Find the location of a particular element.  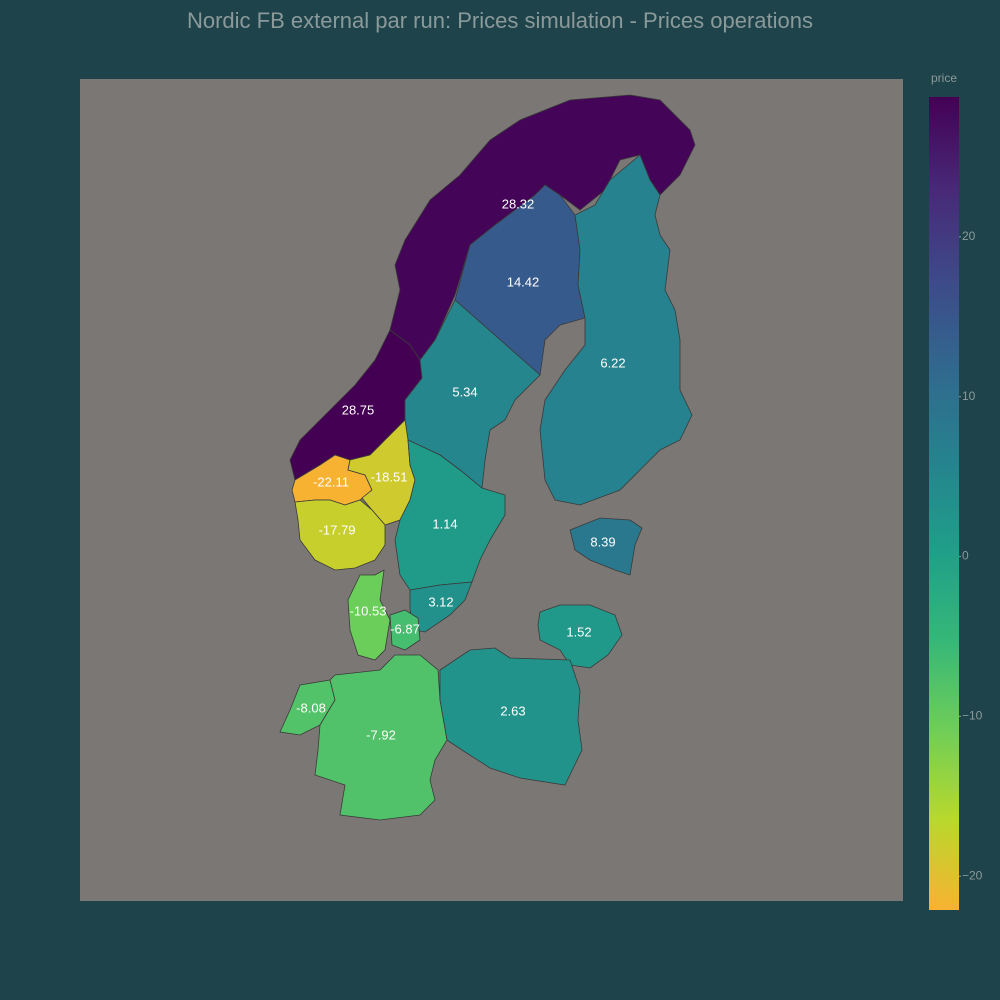

colorbar-tick-label: 10 is located at coordinates (969, 396).